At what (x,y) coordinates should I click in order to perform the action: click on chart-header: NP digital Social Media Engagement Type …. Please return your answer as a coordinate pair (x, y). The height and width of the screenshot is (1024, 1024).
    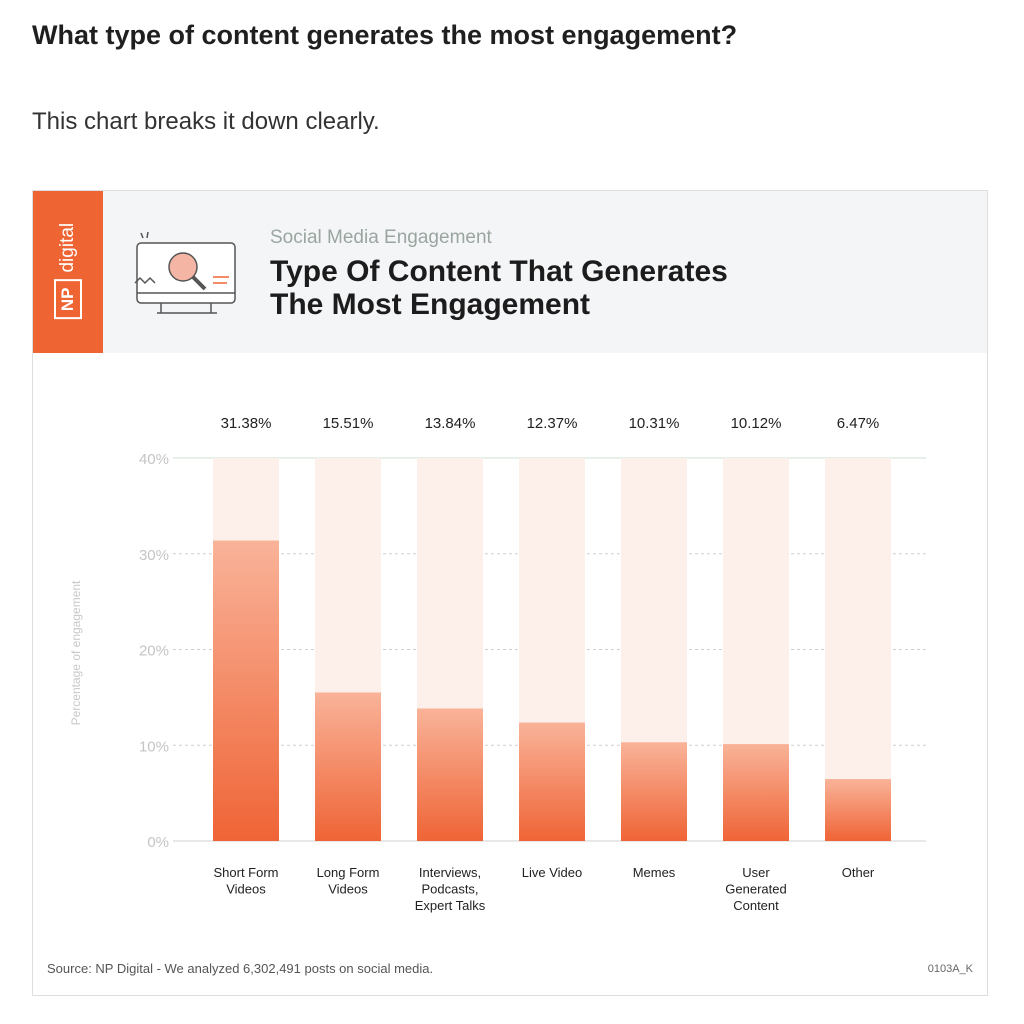
    Looking at the image, I should click on (510, 272).